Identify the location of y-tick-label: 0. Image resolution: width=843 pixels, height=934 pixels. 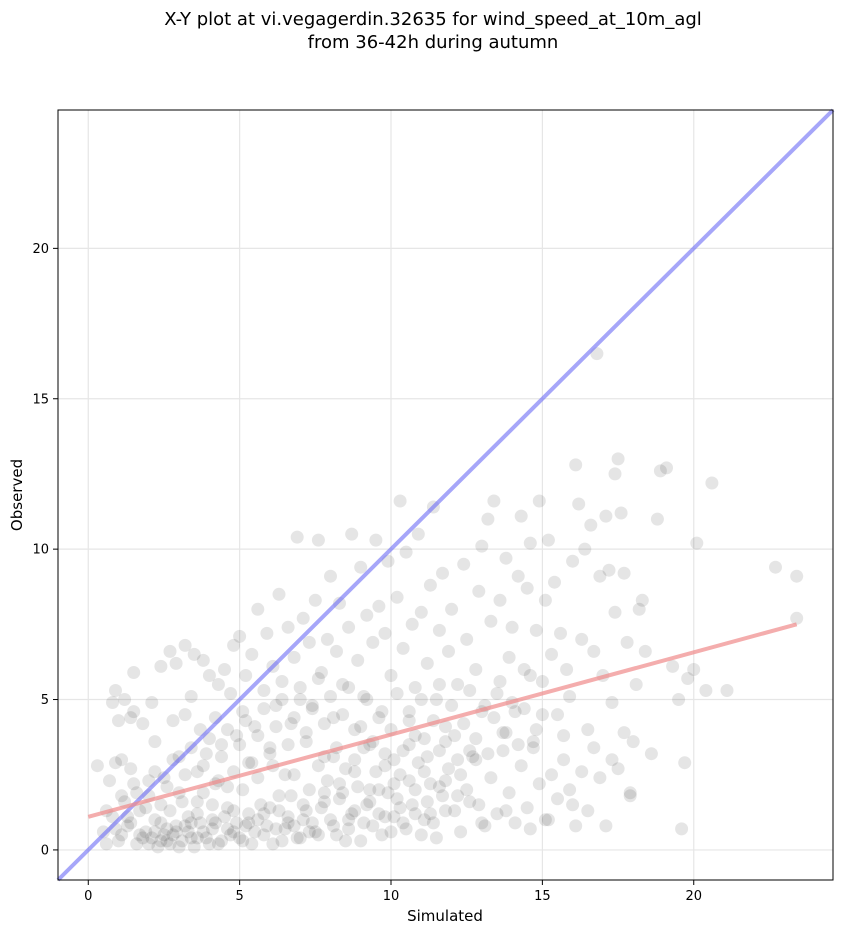
(45, 850).